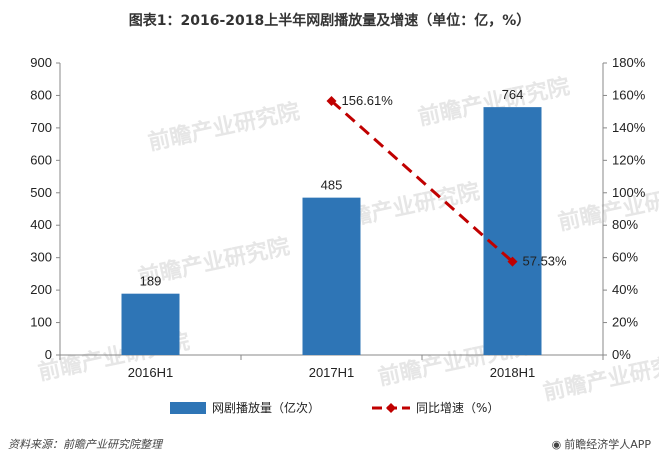  What do you see at coordinates (545, 261) in the screenshot?
I see `growth-value-label: 57.53%` at bounding box center [545, 261].